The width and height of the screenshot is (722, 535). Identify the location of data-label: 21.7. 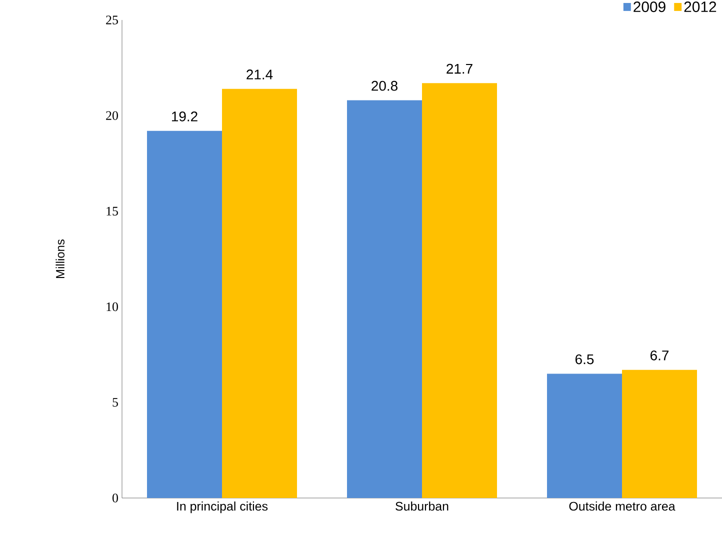
(459, 69).